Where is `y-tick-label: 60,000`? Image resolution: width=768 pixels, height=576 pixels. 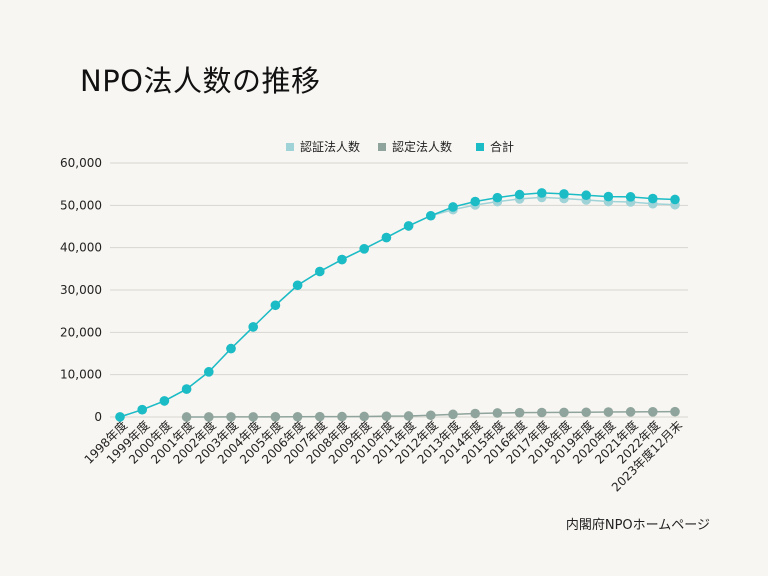
y-tick-label: 60,000 is located at coordinates (81, 163).